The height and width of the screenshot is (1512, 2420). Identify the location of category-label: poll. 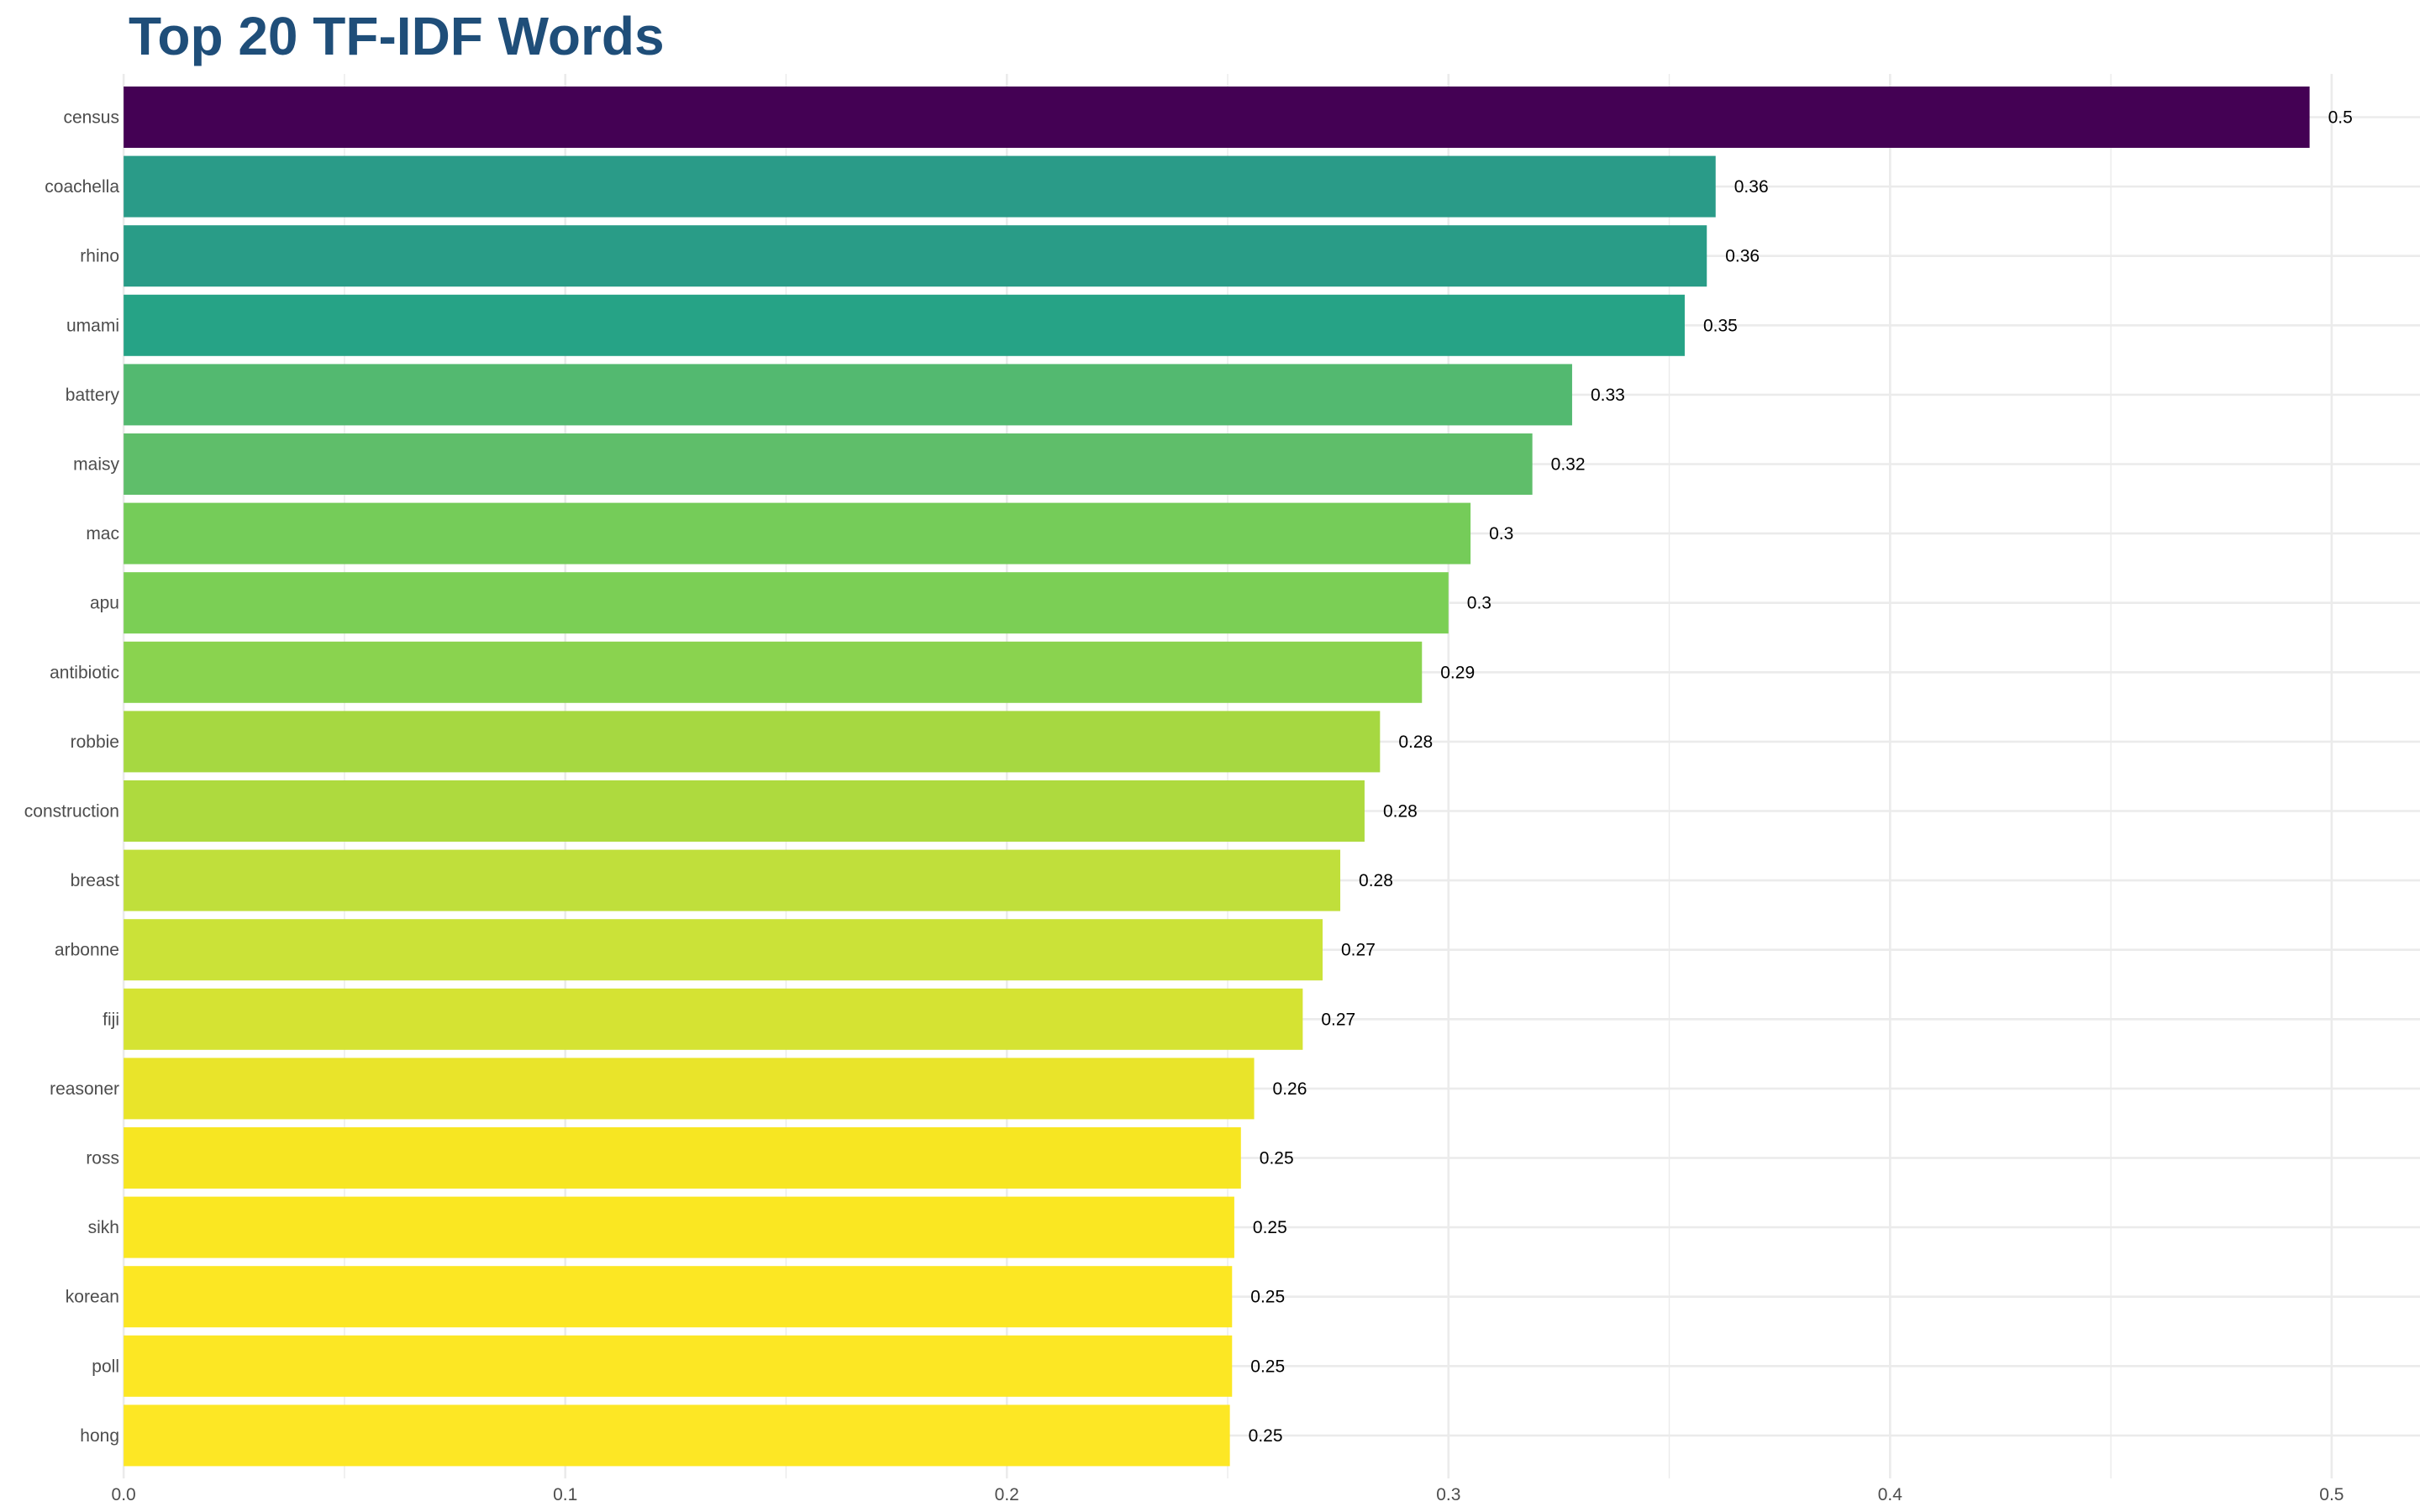
(105, 1366).